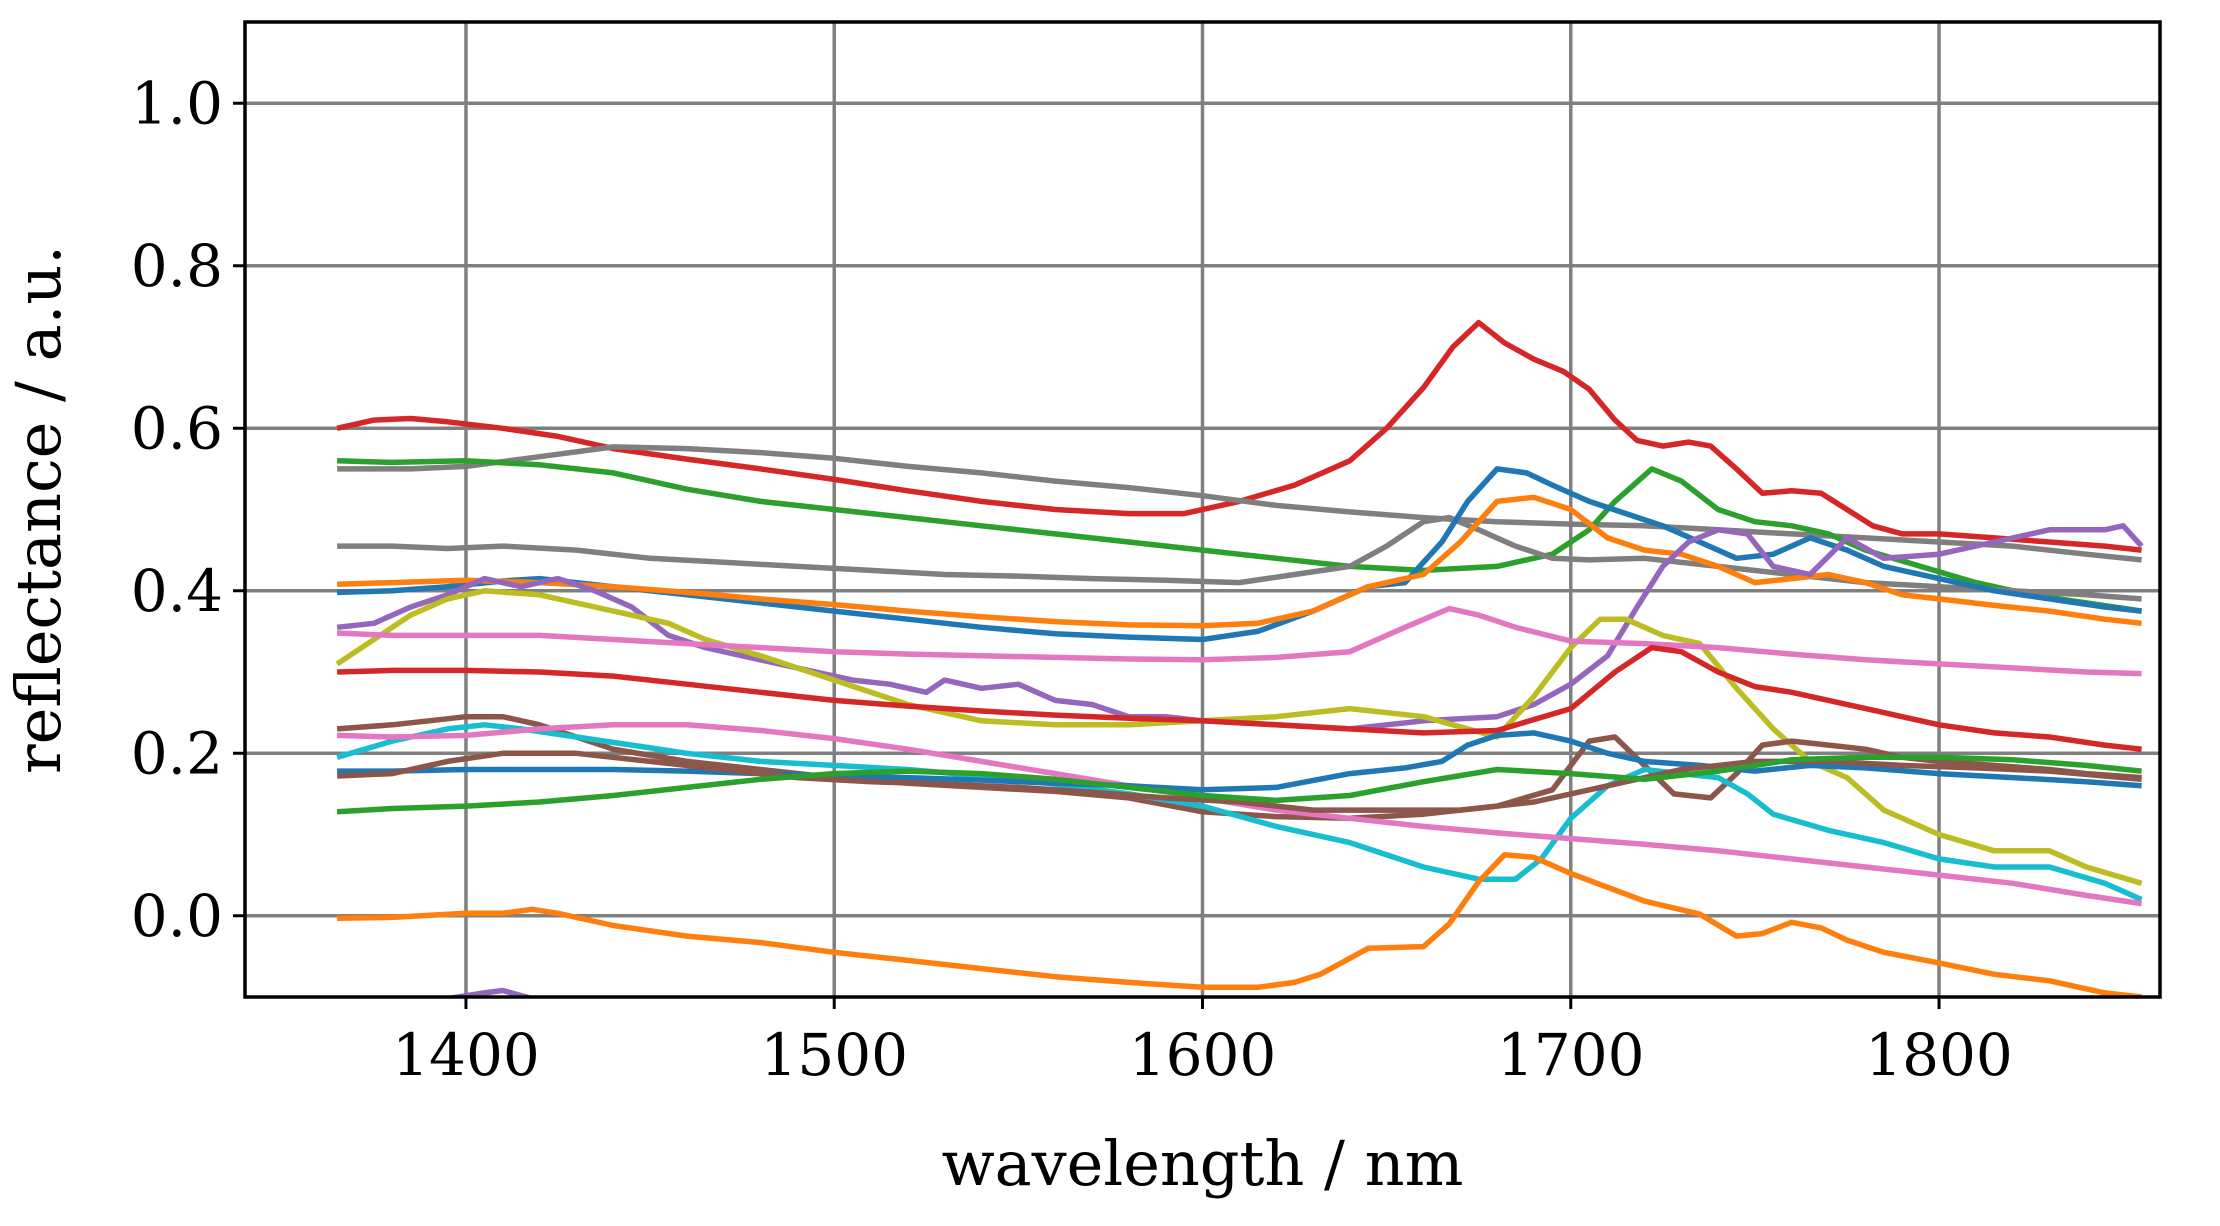 This screenshot has height=1226, width=2220. I want to click on x-tick-label: 1700, so click(1571, 1055).